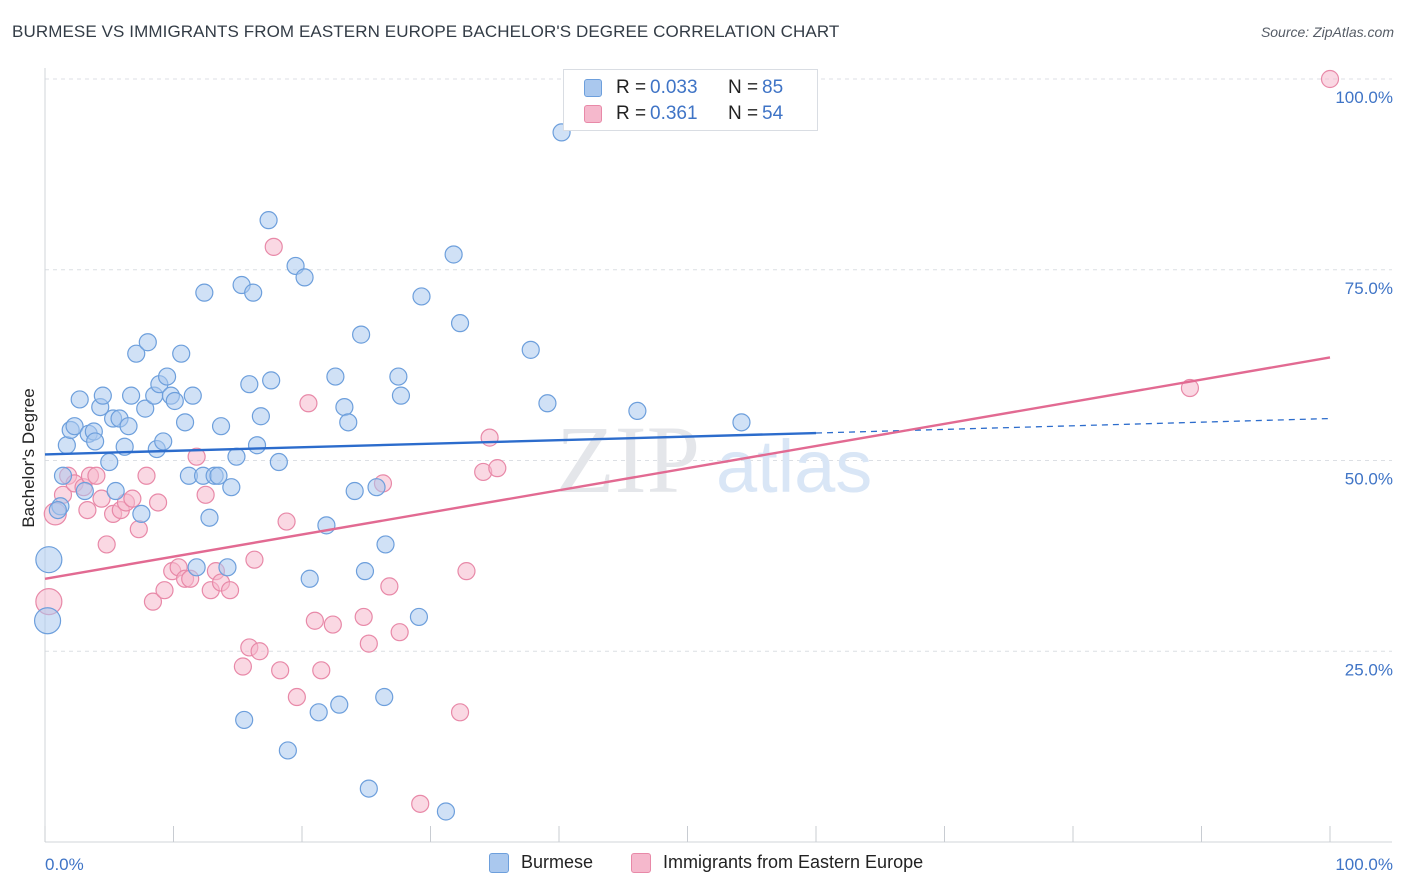 The height and width of the screenshot is (892, 1406). What do you see at coordinates (557, 862) in the screenshot?
I see `legend-label-burmese: Burmese` at bounding box center [557, 862].